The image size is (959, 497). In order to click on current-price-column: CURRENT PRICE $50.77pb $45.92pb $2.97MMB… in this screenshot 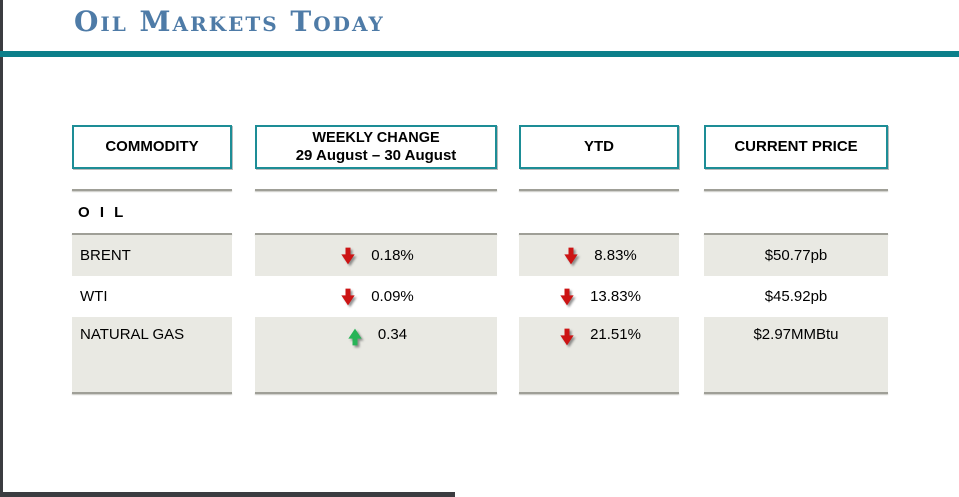, I will do `click(796, 259)`.